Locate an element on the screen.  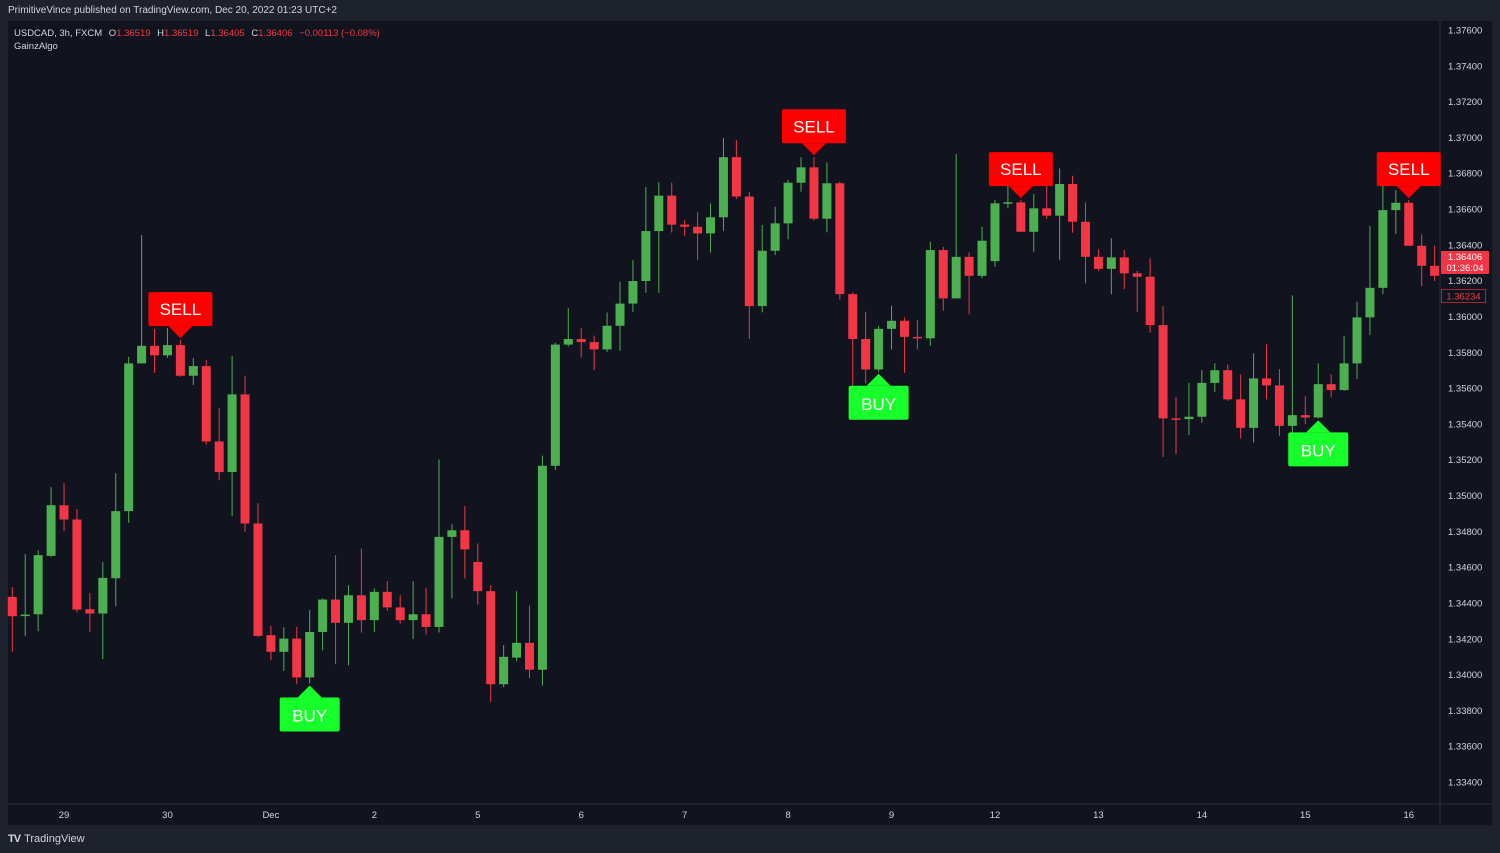
time-tick-label: 29 is located at coordinates (64, 815).